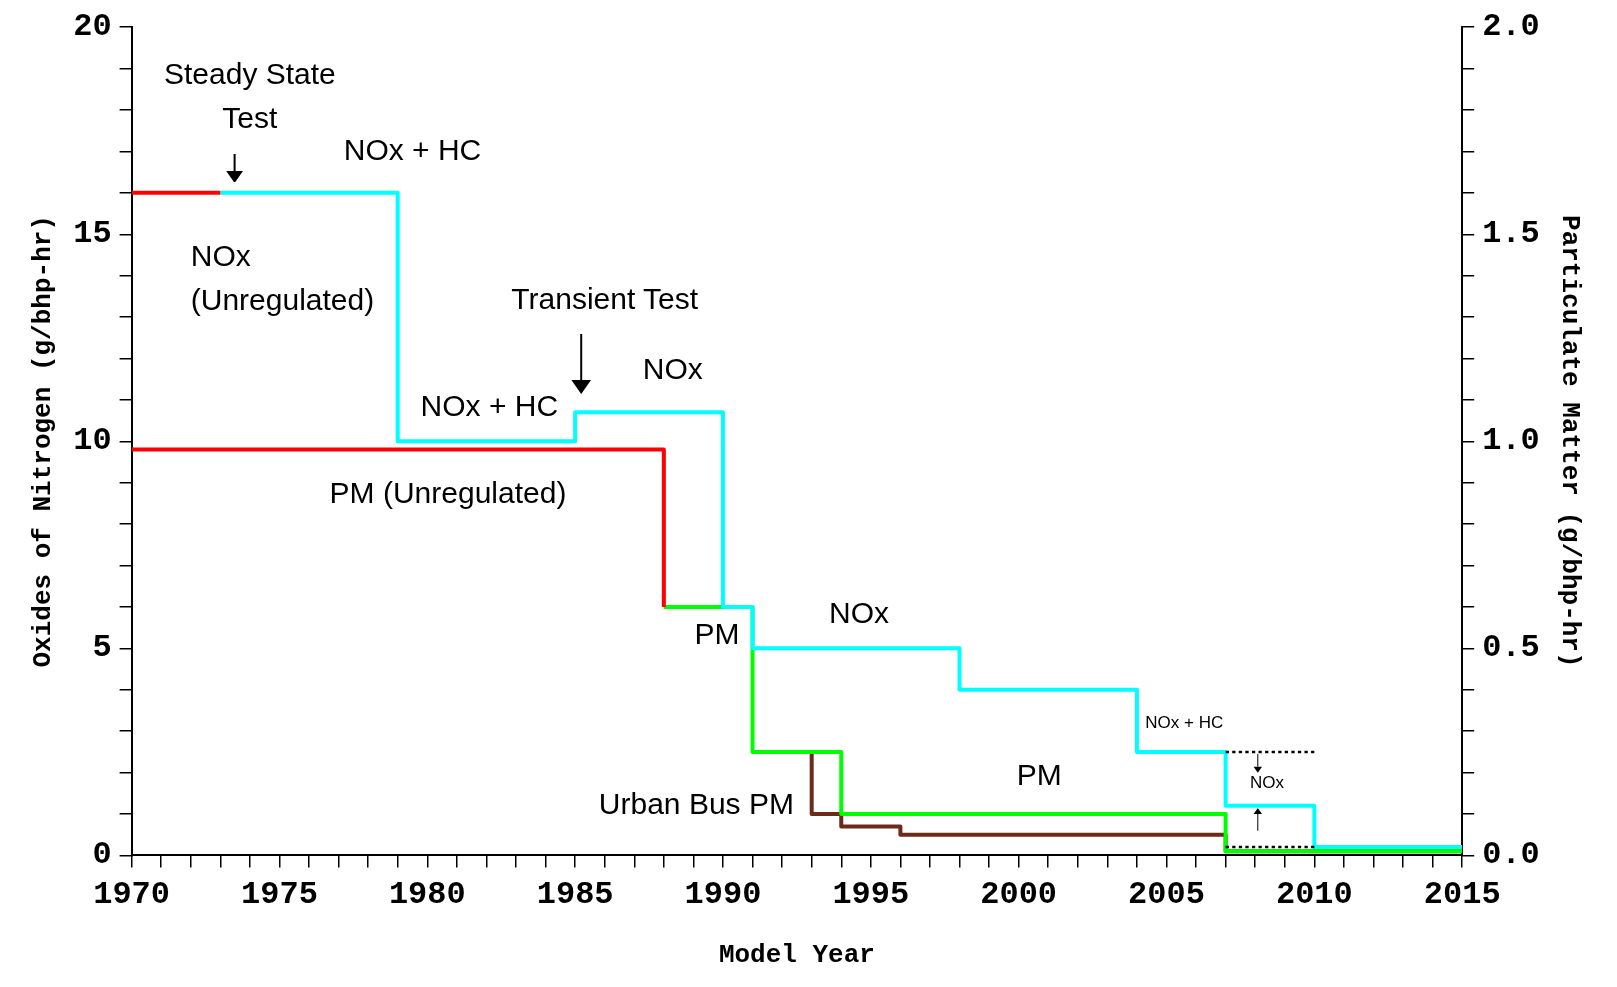  What do you see at coordinates (1511, 234) in the screenshot?
I see `y2-tick-label: 1.5` at bounding box center [1511, 234].